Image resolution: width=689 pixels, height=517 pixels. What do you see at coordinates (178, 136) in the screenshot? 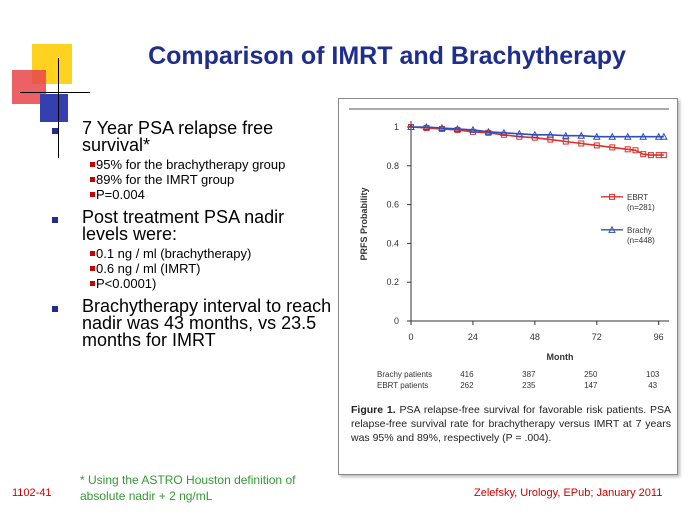
I see `bullet-text: 7 Year PSA relapse free survival*` at bounding box center [178, 136].